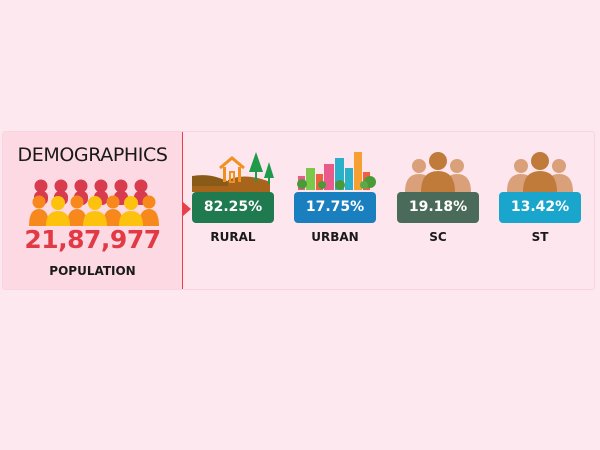  Describe the element at coordinates (92, 155) in the screenshot. I see `section-title: DEMOGRAPHICS` at that location.